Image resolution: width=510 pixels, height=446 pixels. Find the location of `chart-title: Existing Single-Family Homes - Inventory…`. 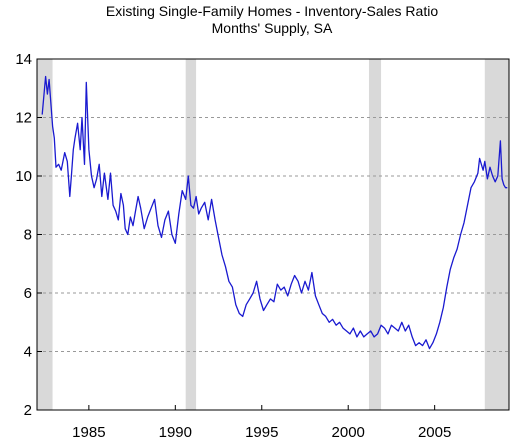

chart-title: Existing Single-Family Homes - Inventory… is located at coordinates (272, 11).